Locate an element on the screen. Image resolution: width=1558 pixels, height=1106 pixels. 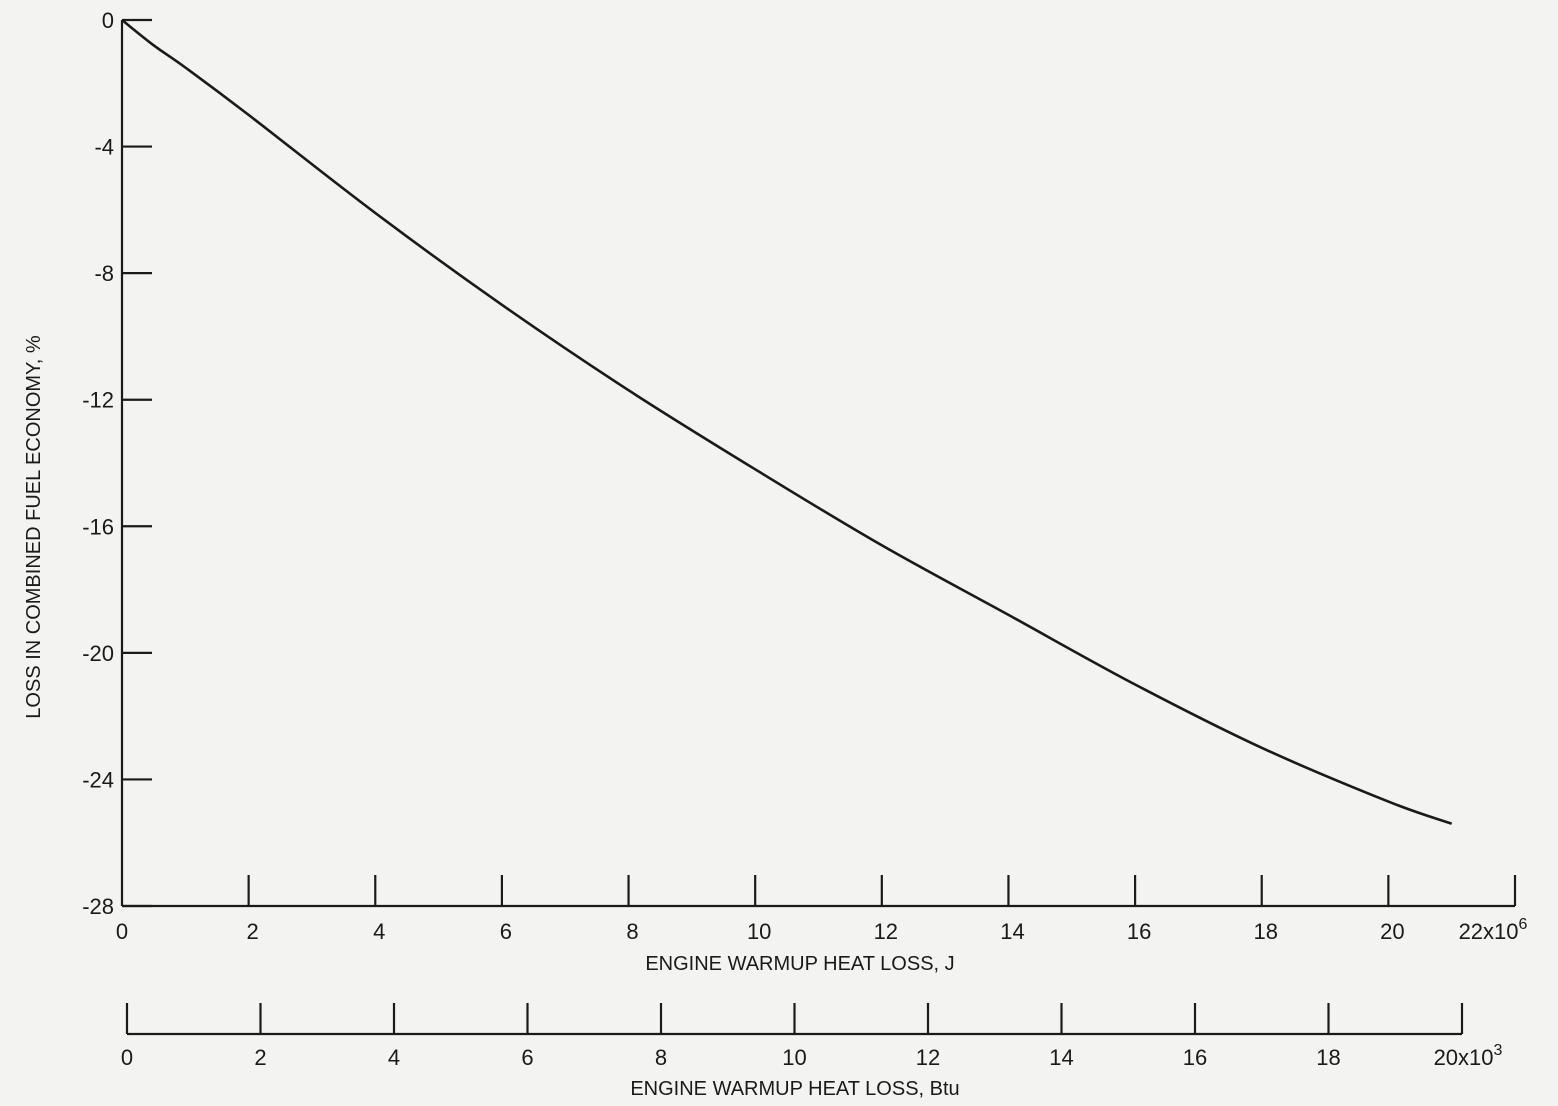
x-axis-btu: 0 2 4 6 8 10 12 14 16 18 20x103 is located at coordinates (812, 1036).